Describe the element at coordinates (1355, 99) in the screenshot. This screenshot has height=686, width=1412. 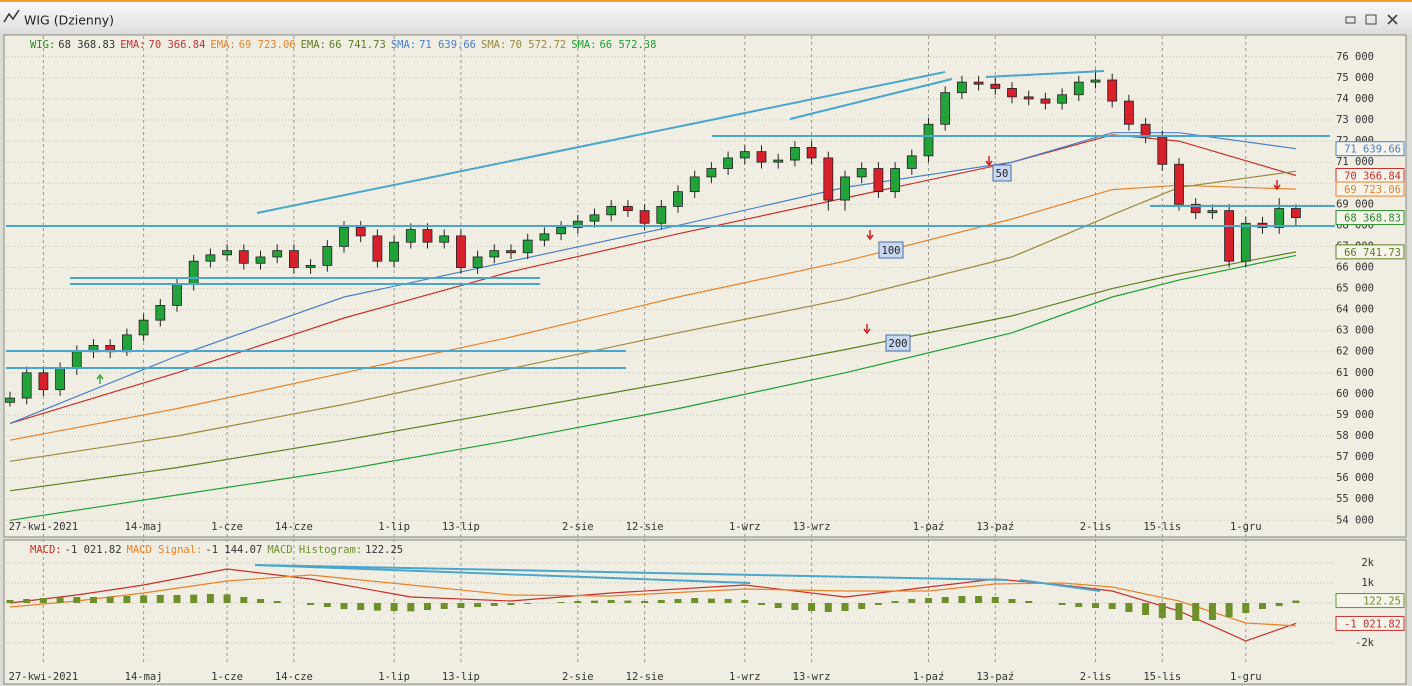
I see `y-tick-label: 74 000` at that location.